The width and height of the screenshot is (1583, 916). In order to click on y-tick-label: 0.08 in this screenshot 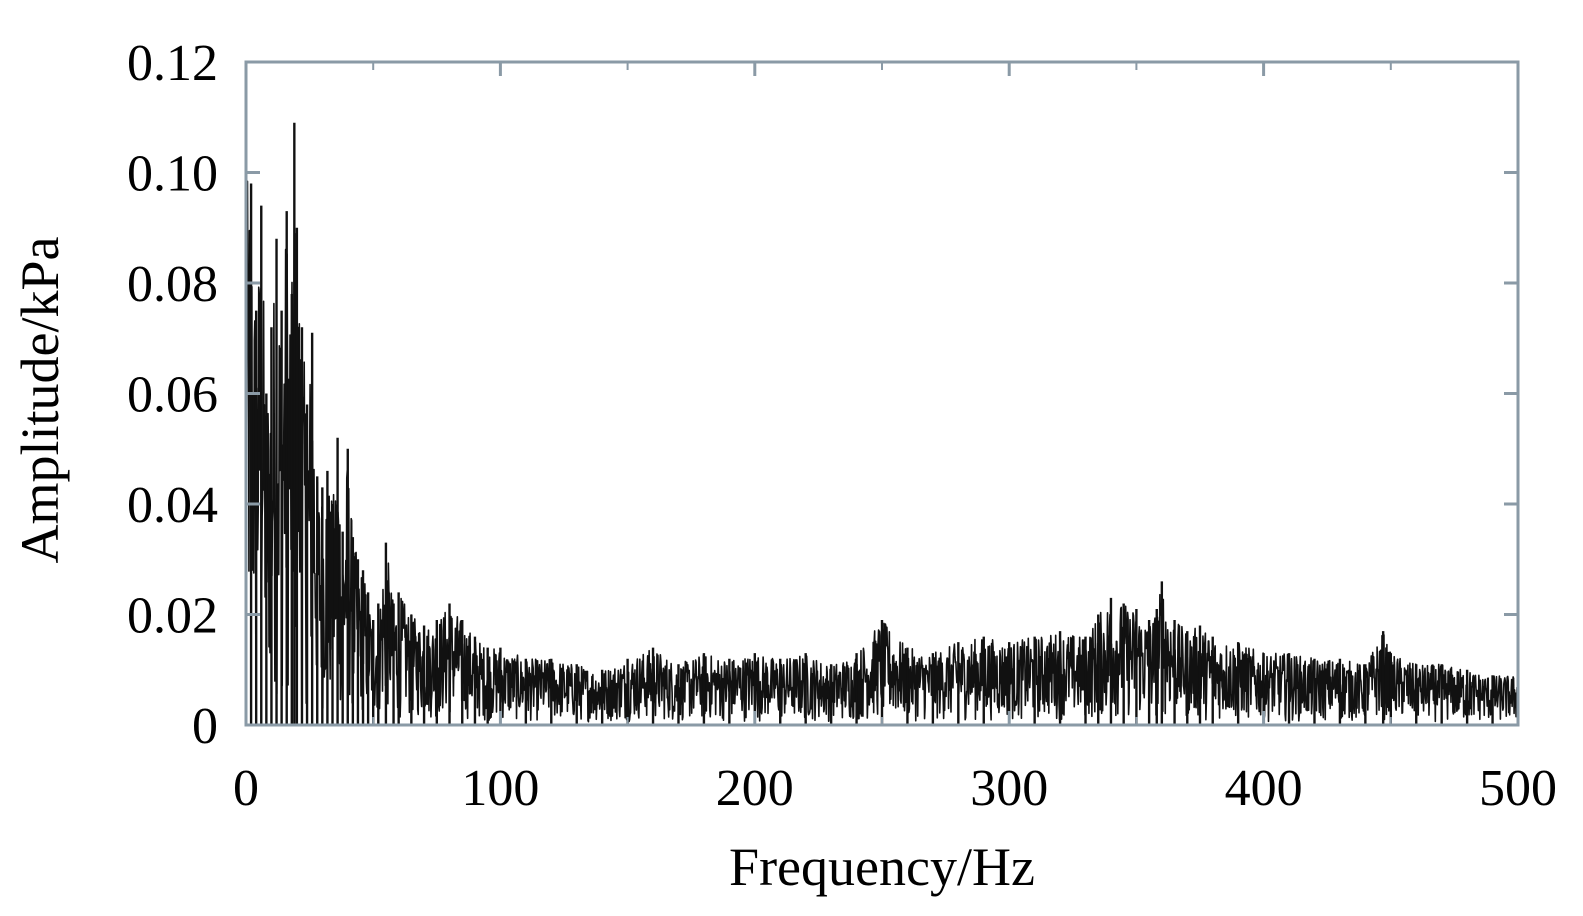, I will do `click(172, 284)`.